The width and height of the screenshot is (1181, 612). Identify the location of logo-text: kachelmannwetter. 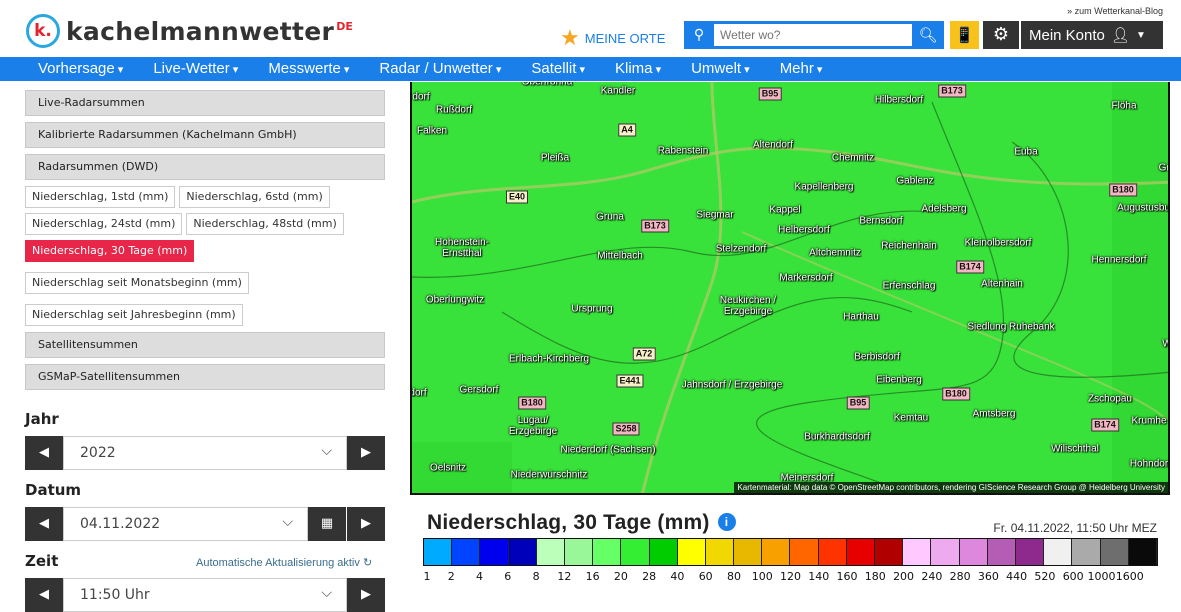
(200, 31).